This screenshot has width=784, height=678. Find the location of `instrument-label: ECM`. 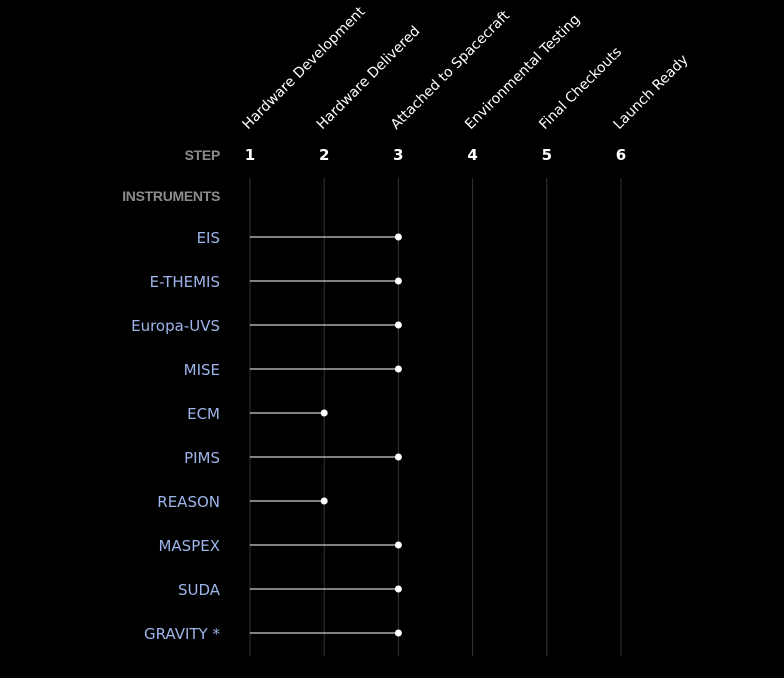

instrument-label: ECM is located at coordinates (203, 414).